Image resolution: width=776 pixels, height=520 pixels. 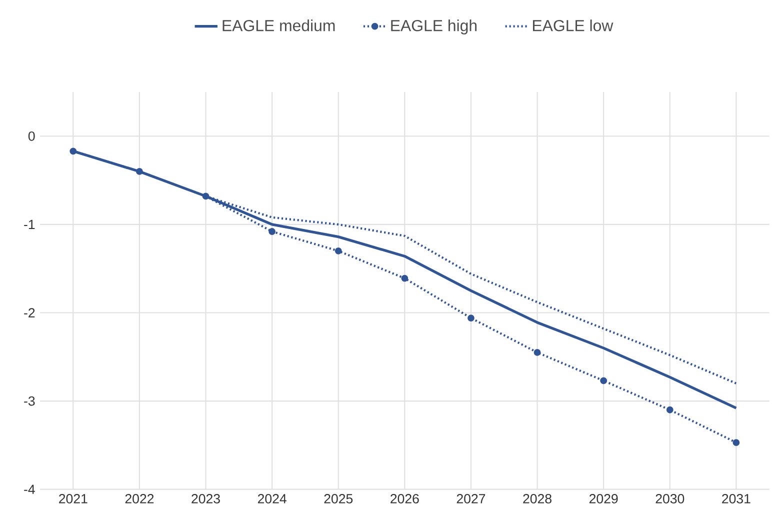 I want to click on x-tick-label: 2022, so click(x=139, y=499).